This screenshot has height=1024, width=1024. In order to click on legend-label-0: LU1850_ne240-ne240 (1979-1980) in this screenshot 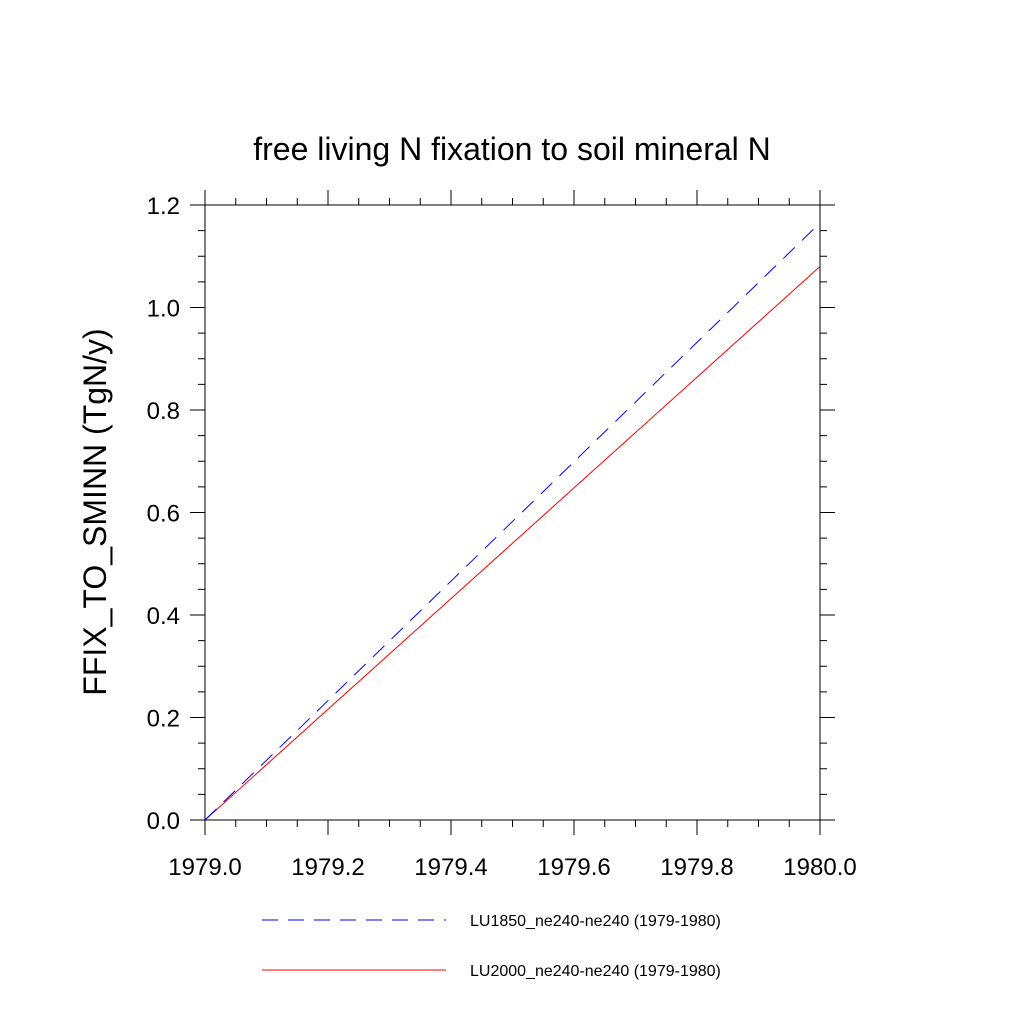, I will do `click(595, 921)`.